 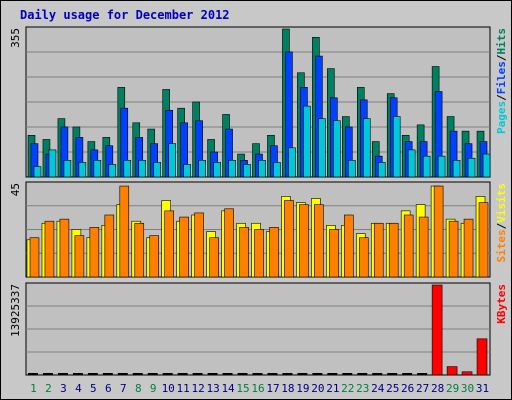 I want to click on x-tick-label-5: 5, so click(x=93, y=388).